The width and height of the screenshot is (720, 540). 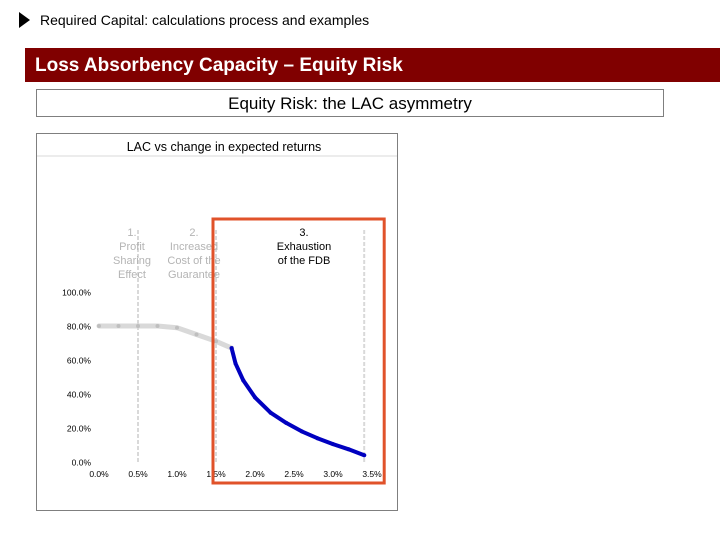 I want to click on subtitle-text: Equity Risk: the LAC asymmetry, so click(x=350, y=103).